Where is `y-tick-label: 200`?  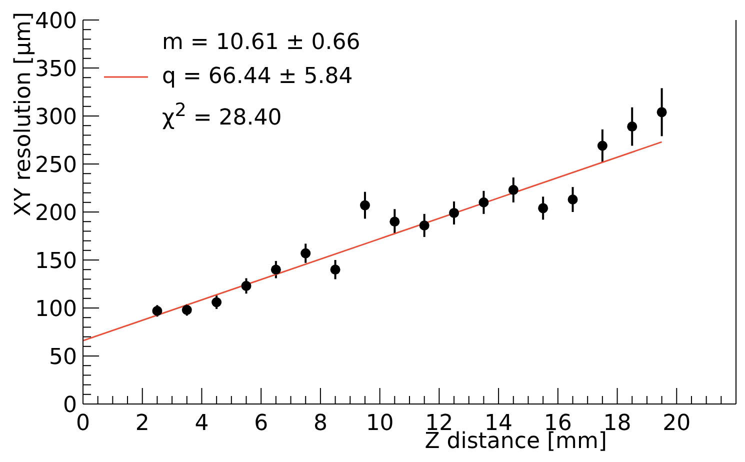 y-tick-label: 200 is located at coordinates (56, 213).